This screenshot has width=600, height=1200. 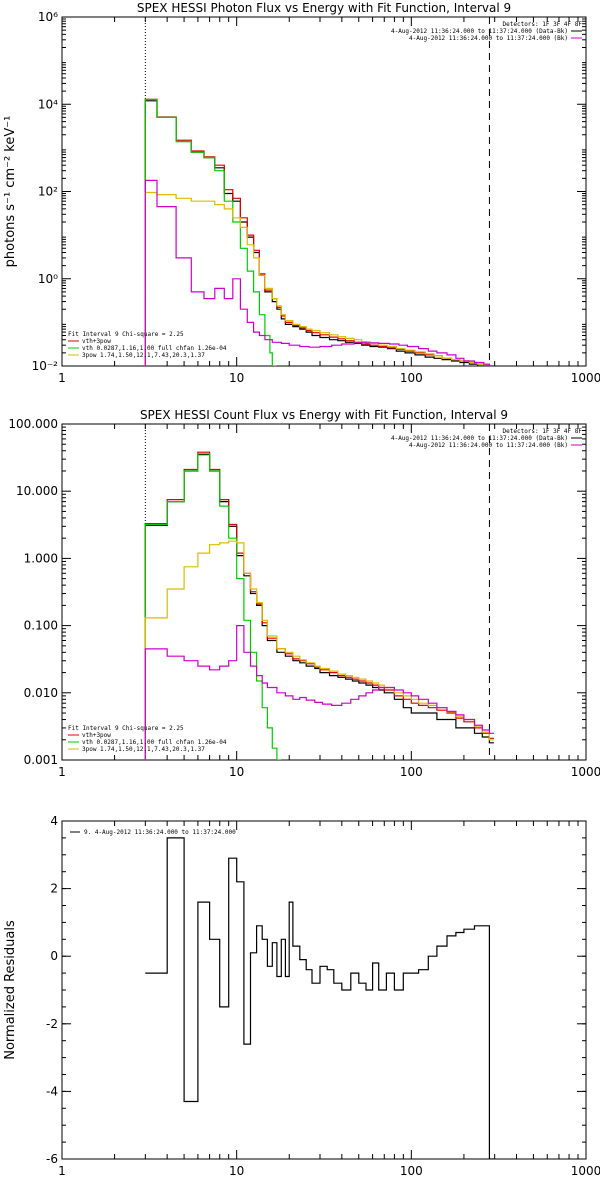 I want to click on y-tick-label: -6, so click(x=52, y=1159).